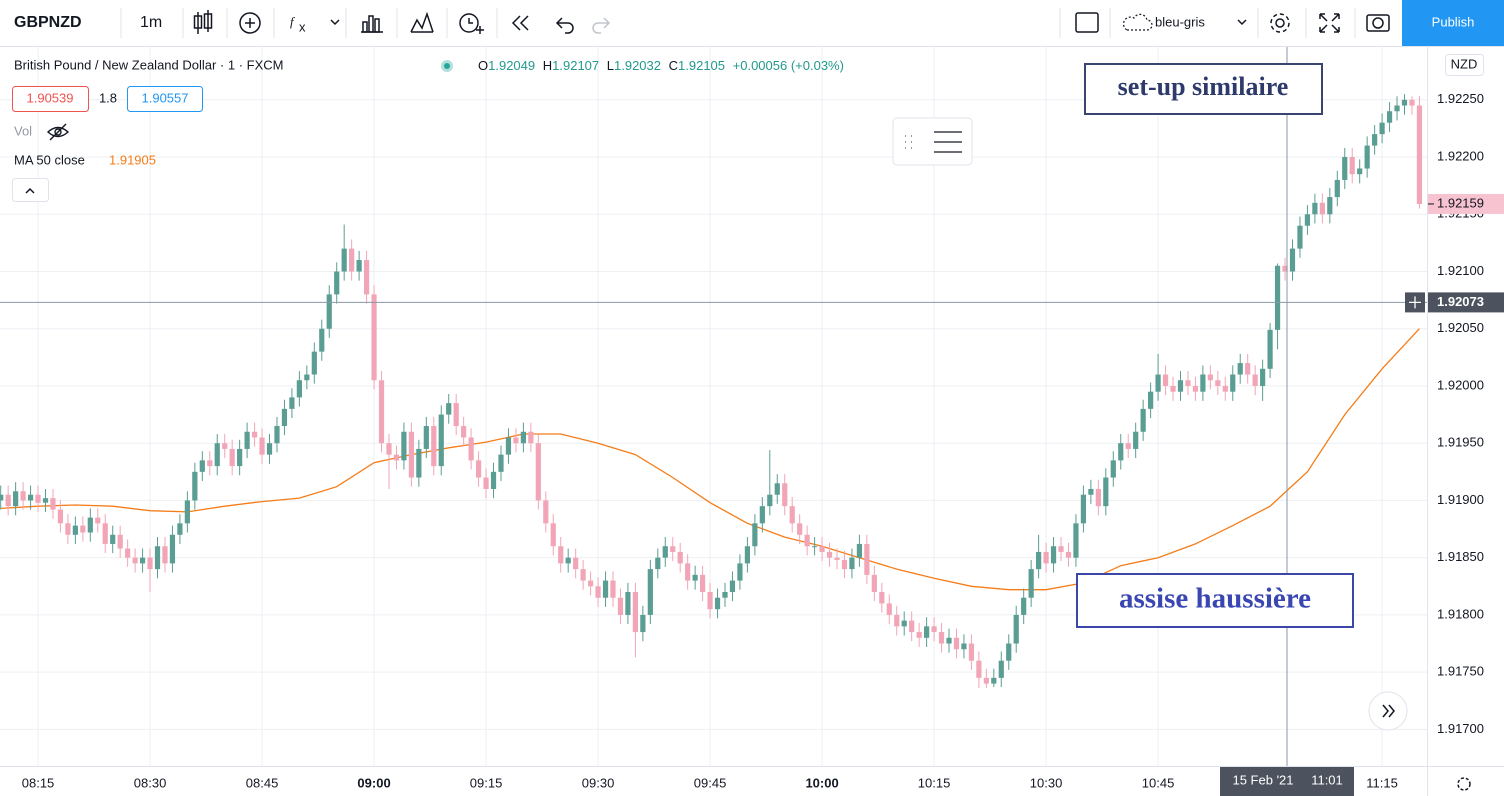 The height and width of the screenshot is (796, 1504). I want to click on chevron, so click(335, 22).